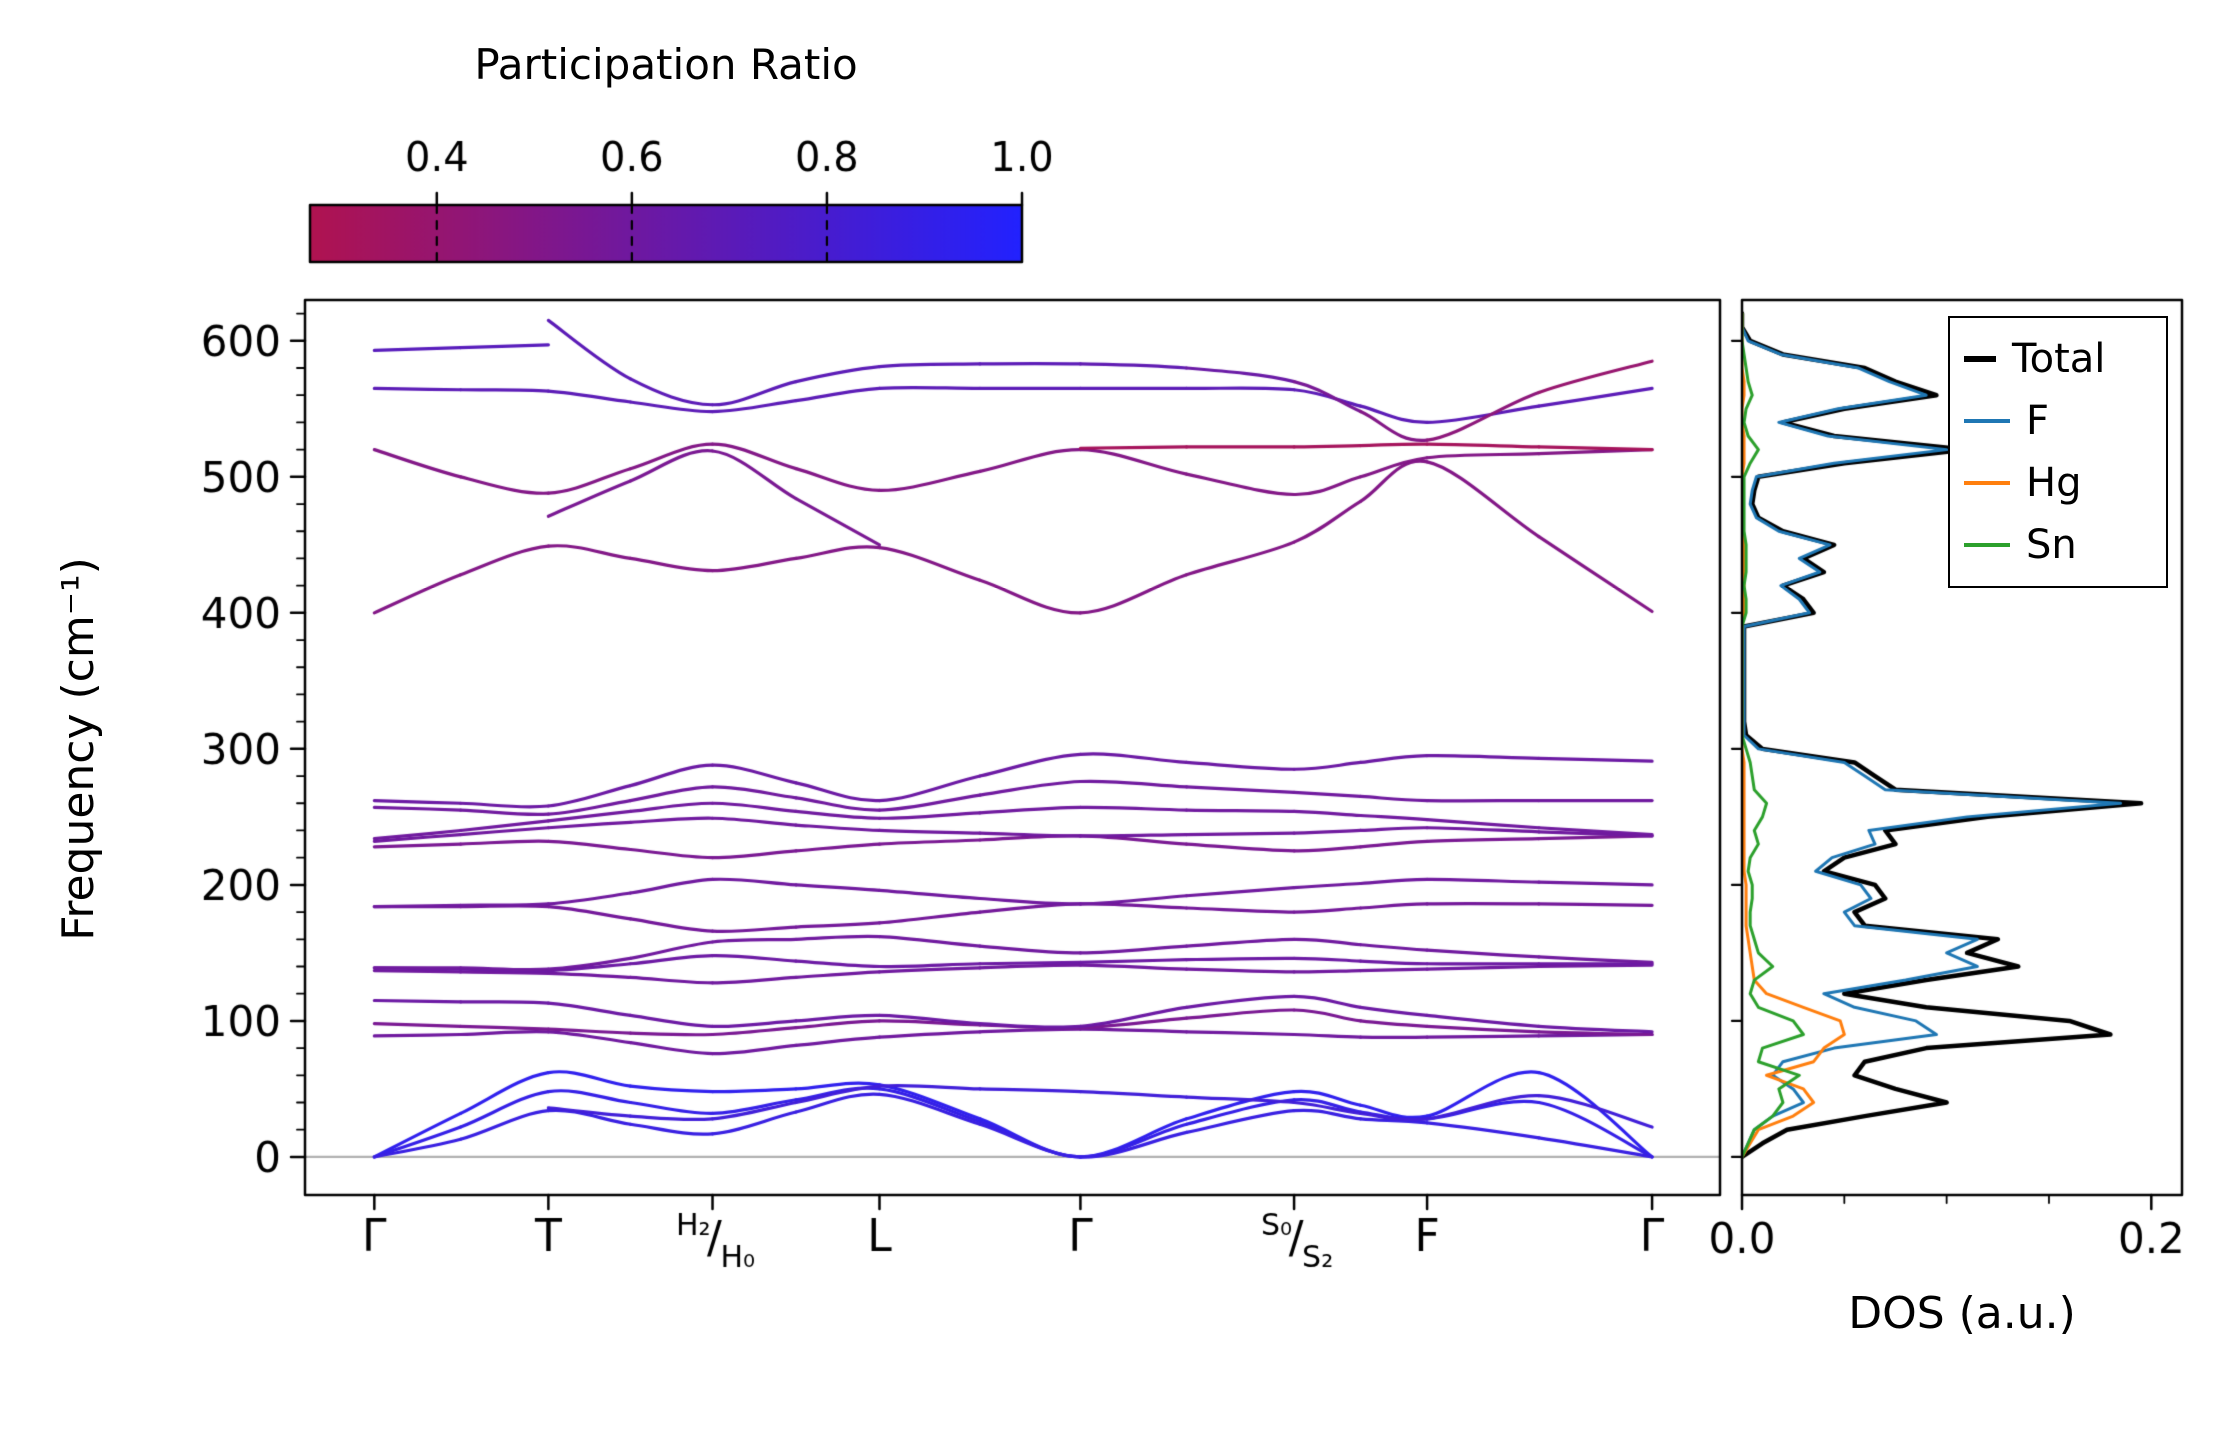 The height and width of the screenshot is (1455, 2239). Describe the element at coordinates (2054, 483) in the screenshot. I see `legend-item-label: Hg` at that location.